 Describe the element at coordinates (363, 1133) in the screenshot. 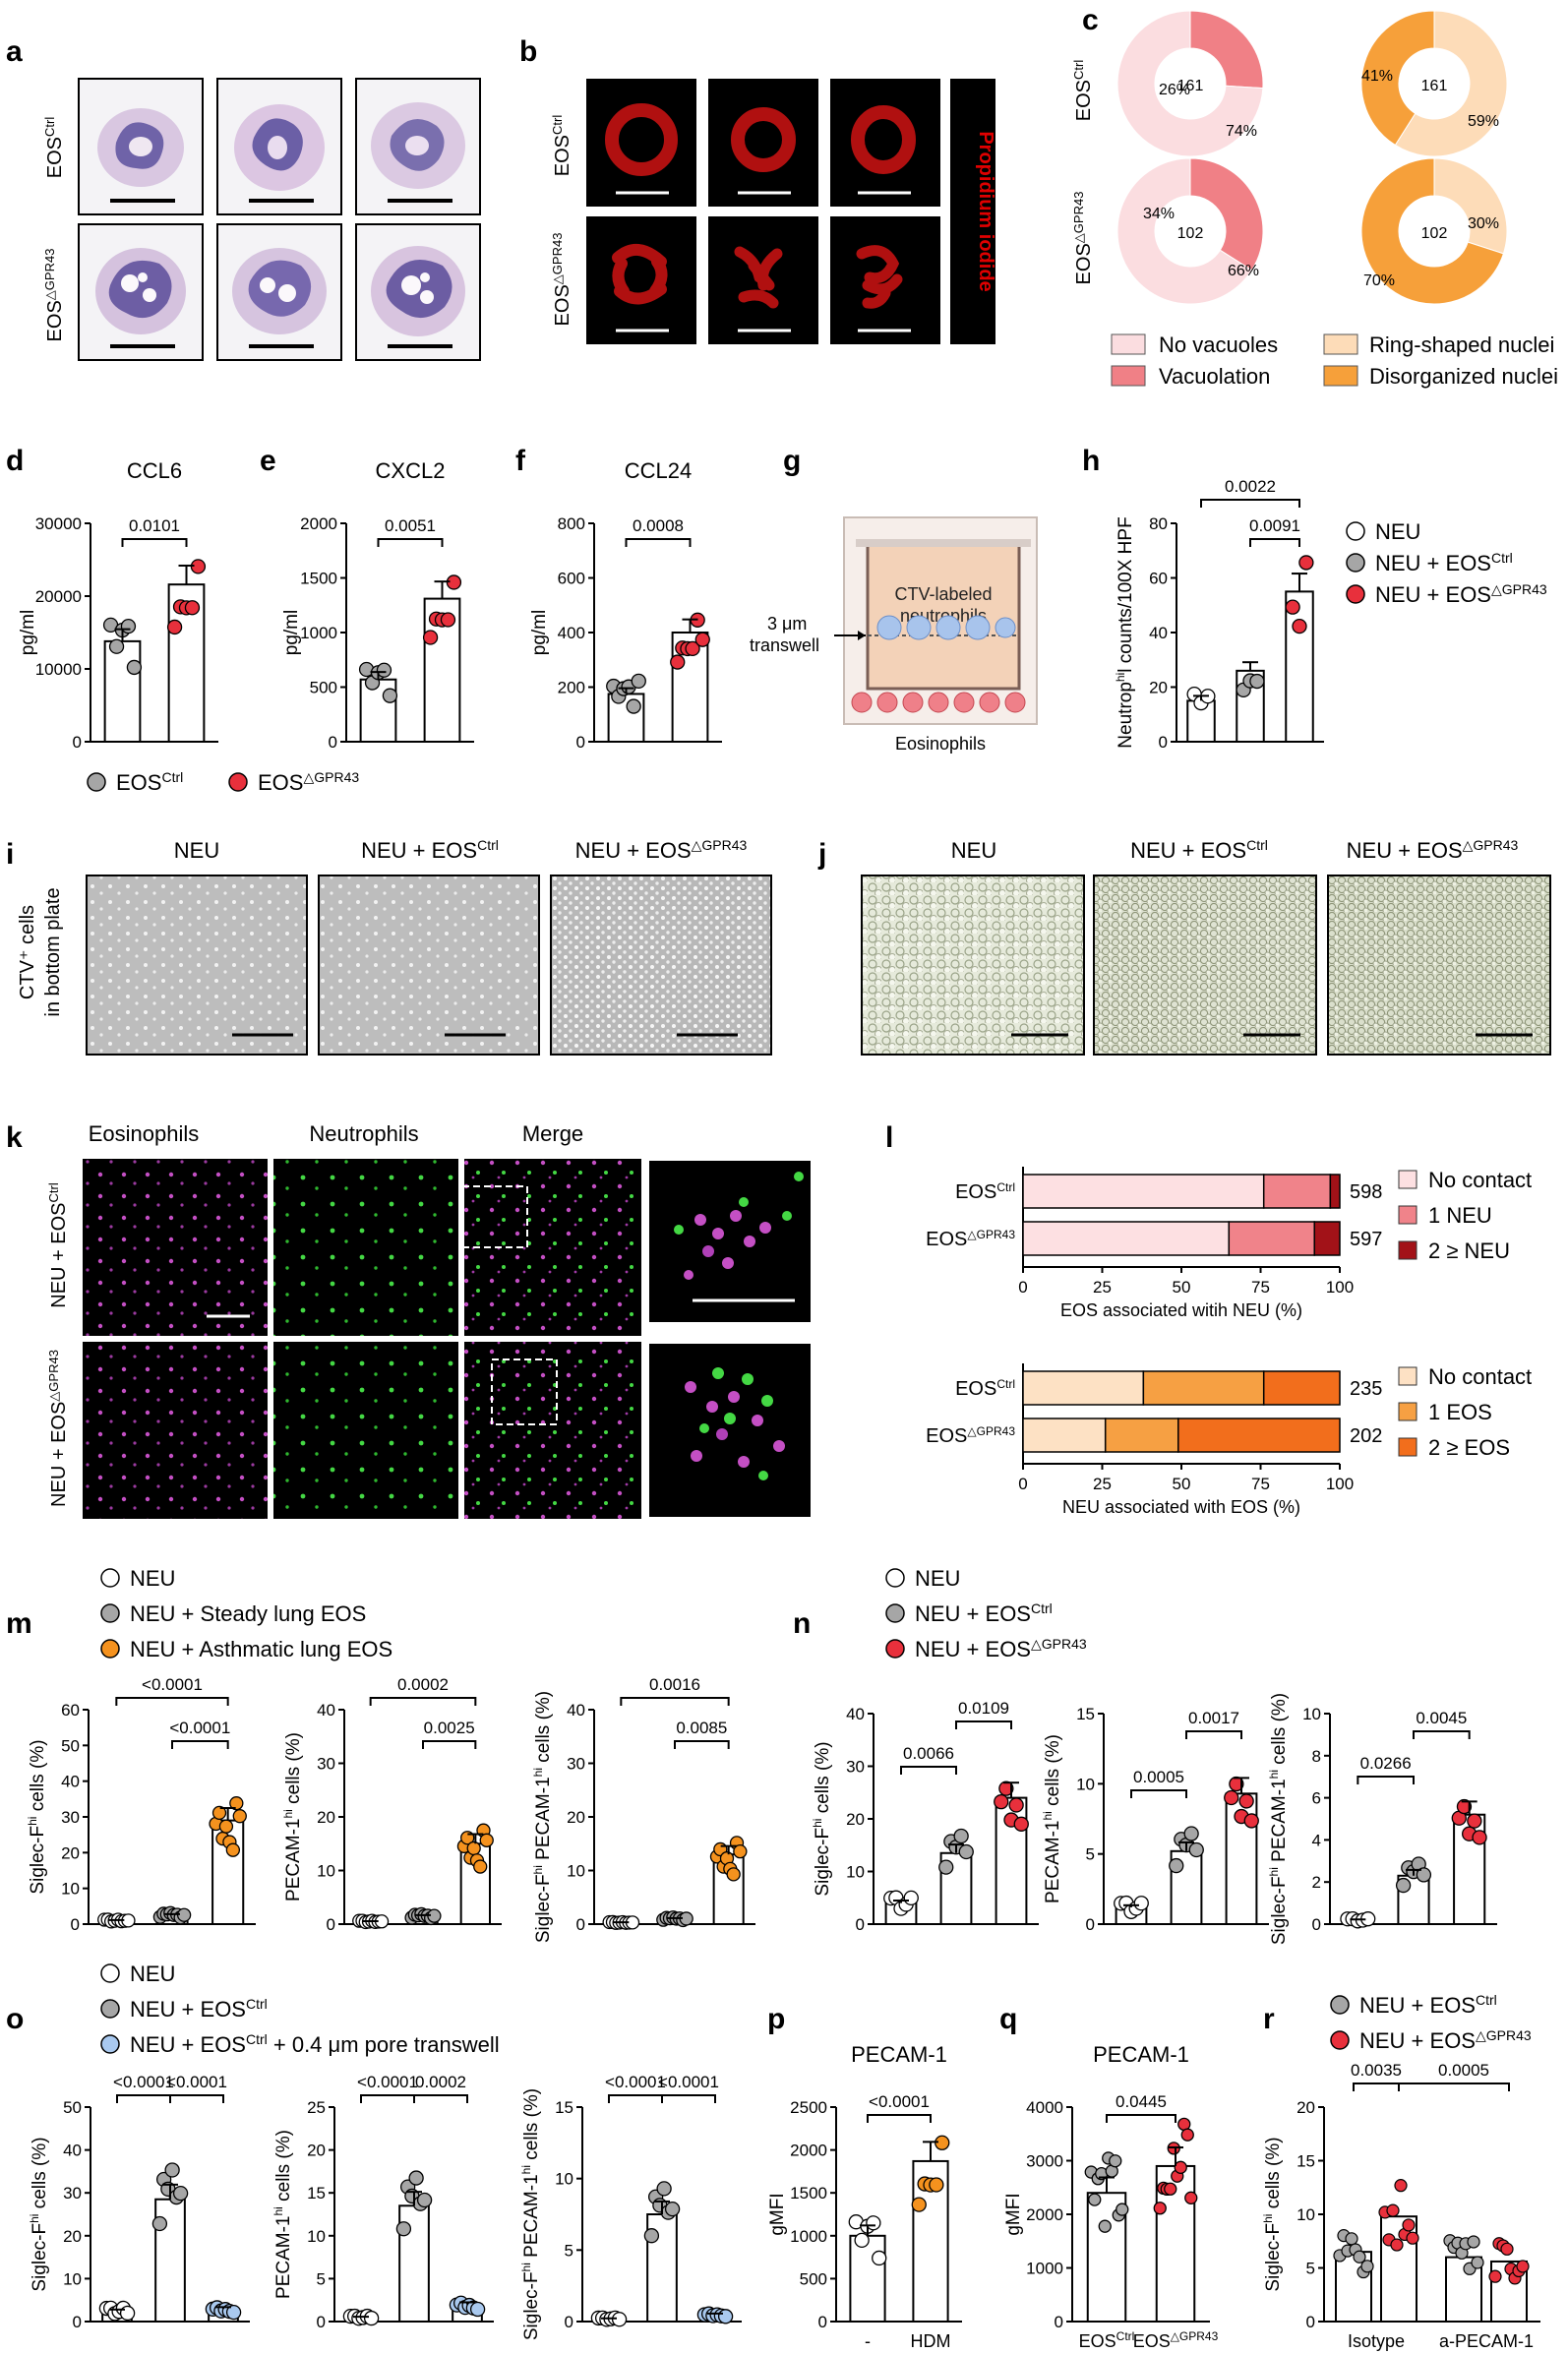

I see `k-col-neu: Neutrophils` at that location.